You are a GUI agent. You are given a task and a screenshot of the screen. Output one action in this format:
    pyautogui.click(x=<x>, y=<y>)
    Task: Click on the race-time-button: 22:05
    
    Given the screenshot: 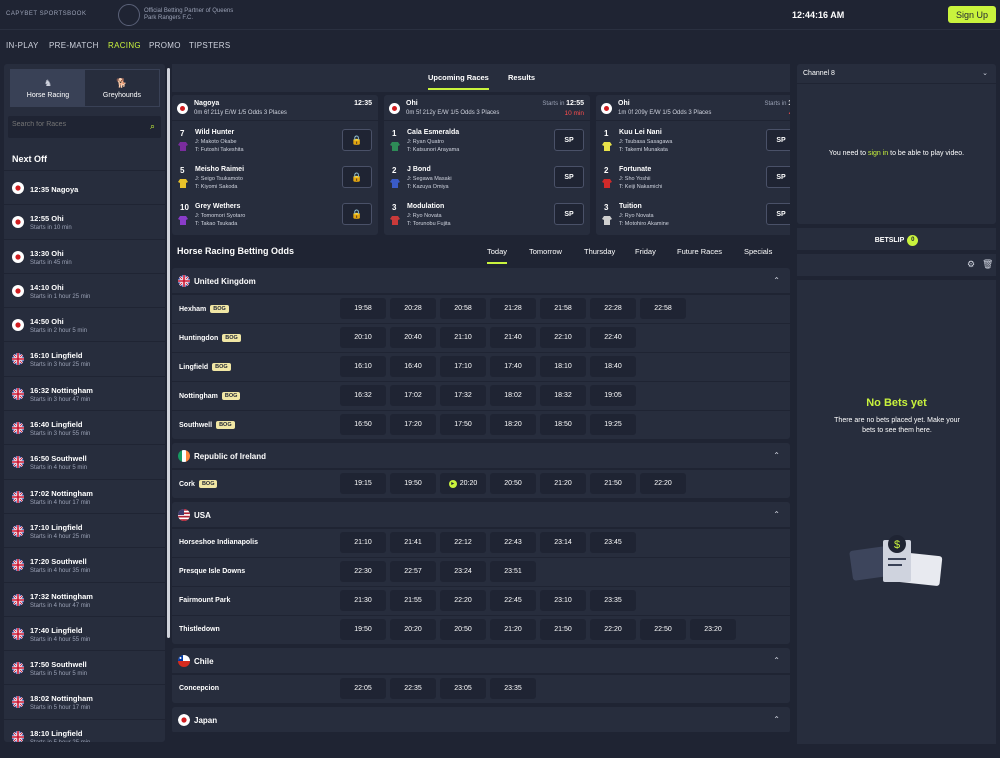 What is the action you would take?
    pyautogui.click(x=363, y=688)
    